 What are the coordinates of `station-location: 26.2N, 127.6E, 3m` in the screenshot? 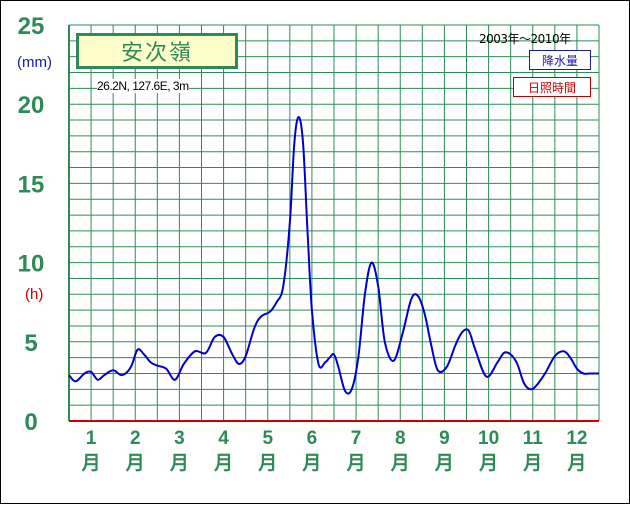 It's located at (143, 86).